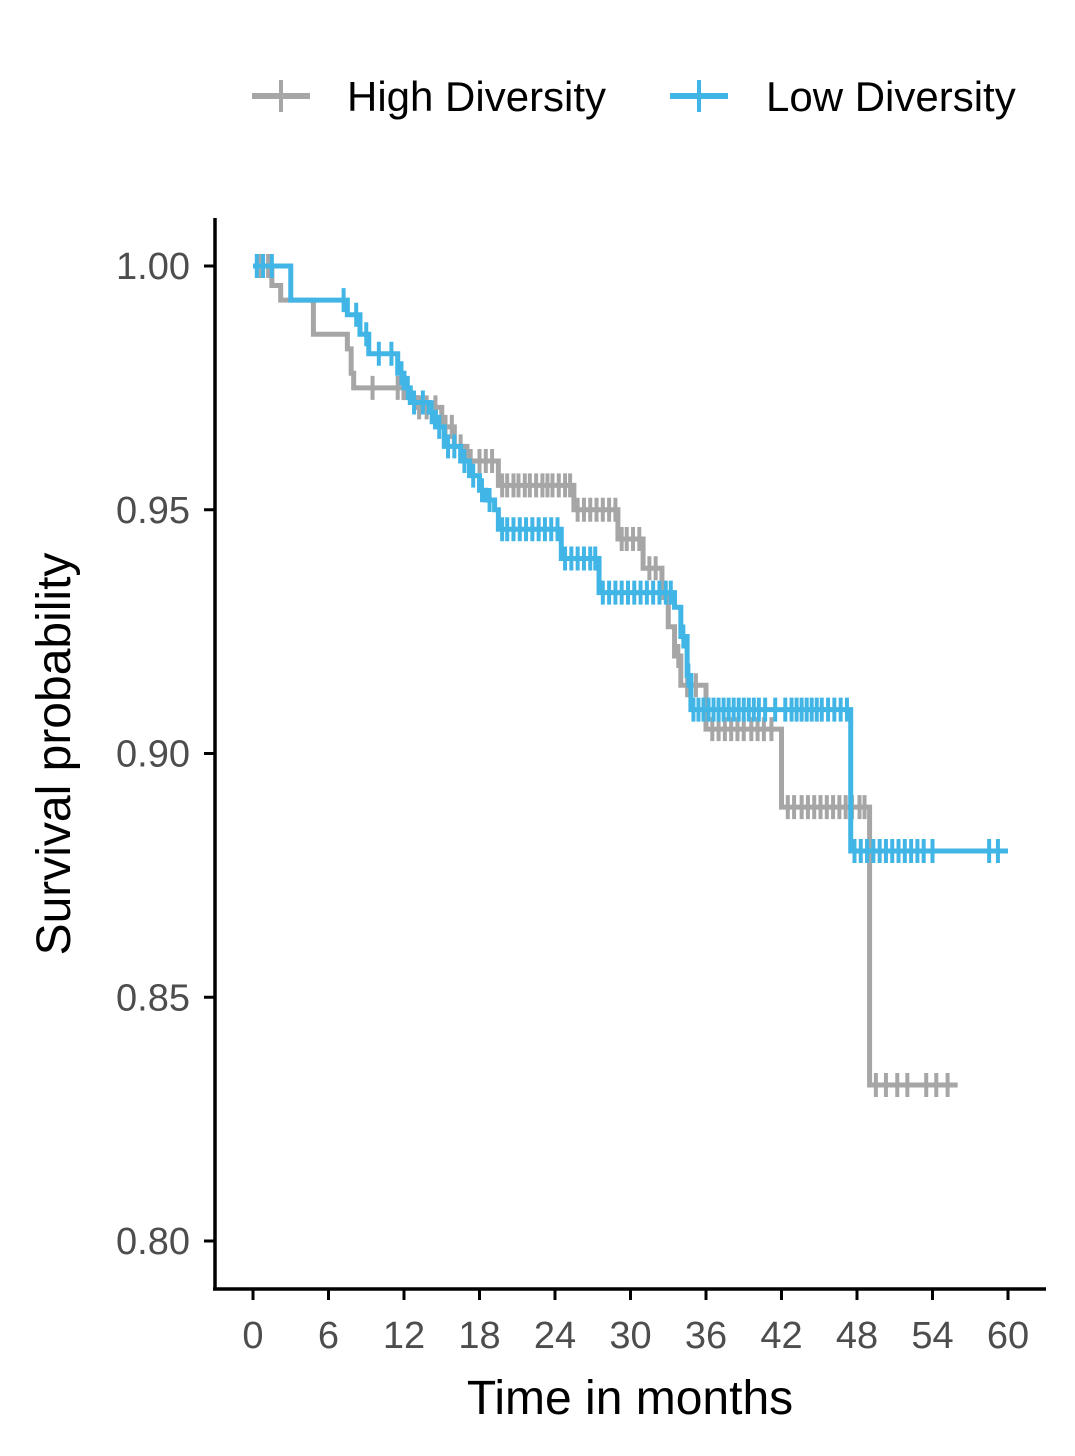  I want to click on legend-label-high-diversity: High Diversity, so click(476, 96).